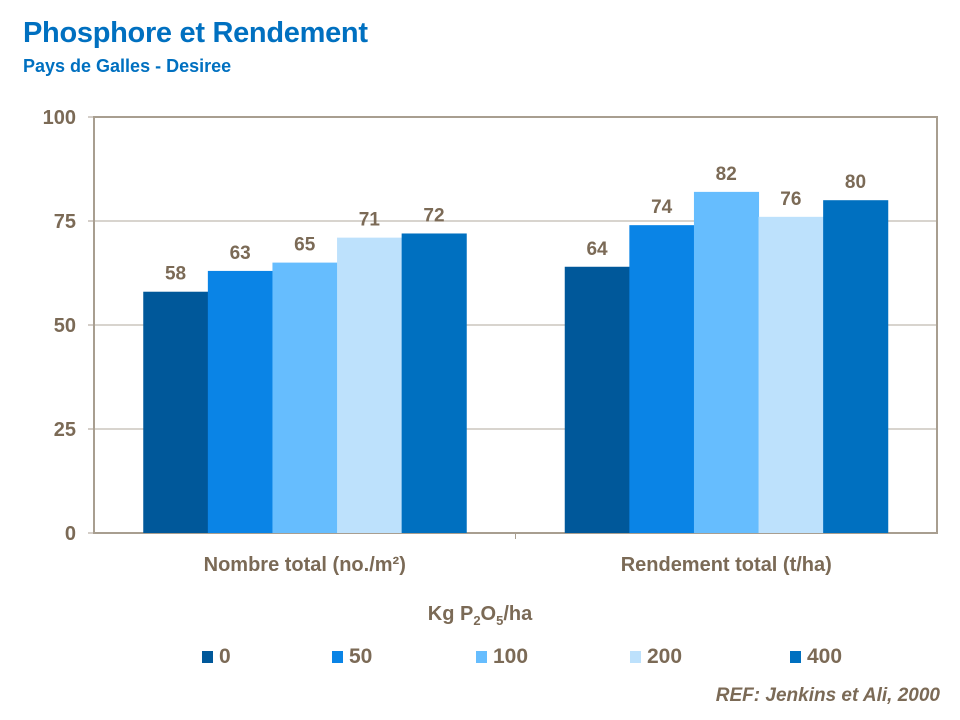 The width and height of the screenshot is (960, 720). Describe the element at coordinates (488, 614) in the screenshot. I see `legend-title-mid: O` at that location.